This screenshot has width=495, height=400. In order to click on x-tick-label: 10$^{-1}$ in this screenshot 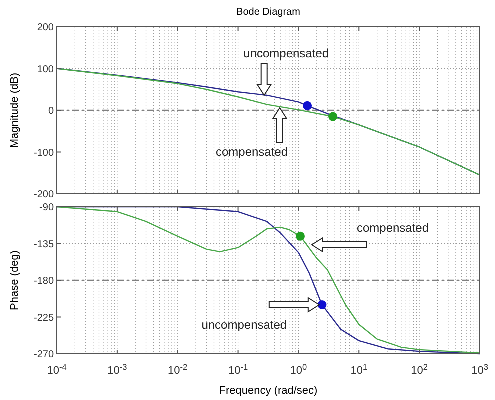, I will do `click(238, 369)`.